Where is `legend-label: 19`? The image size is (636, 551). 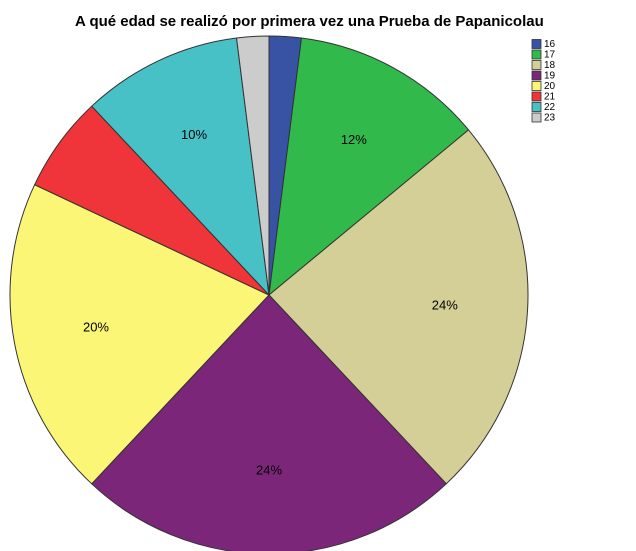
legend-label: 19 is located at coordinates (550, 76).